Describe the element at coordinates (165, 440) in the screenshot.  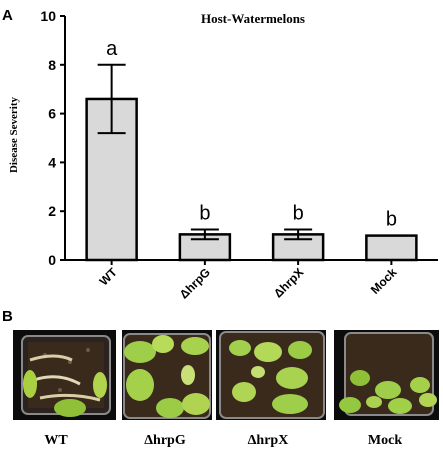
I see `caption-hrpg: ΔhrpG` at that location.